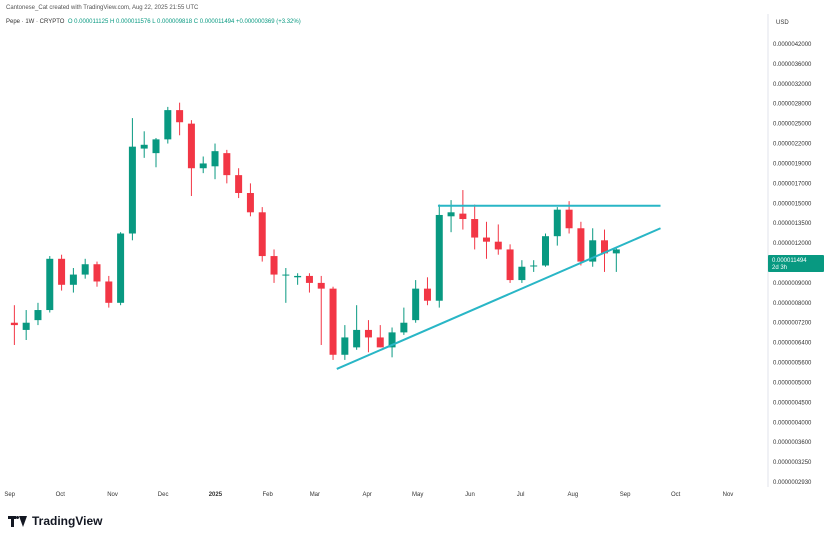 The width and height of the screenshot is (825, 537). Describe the element at coordinates (214, 22) in the screenshot. I see `close-value: C 0.000011494` at that location.